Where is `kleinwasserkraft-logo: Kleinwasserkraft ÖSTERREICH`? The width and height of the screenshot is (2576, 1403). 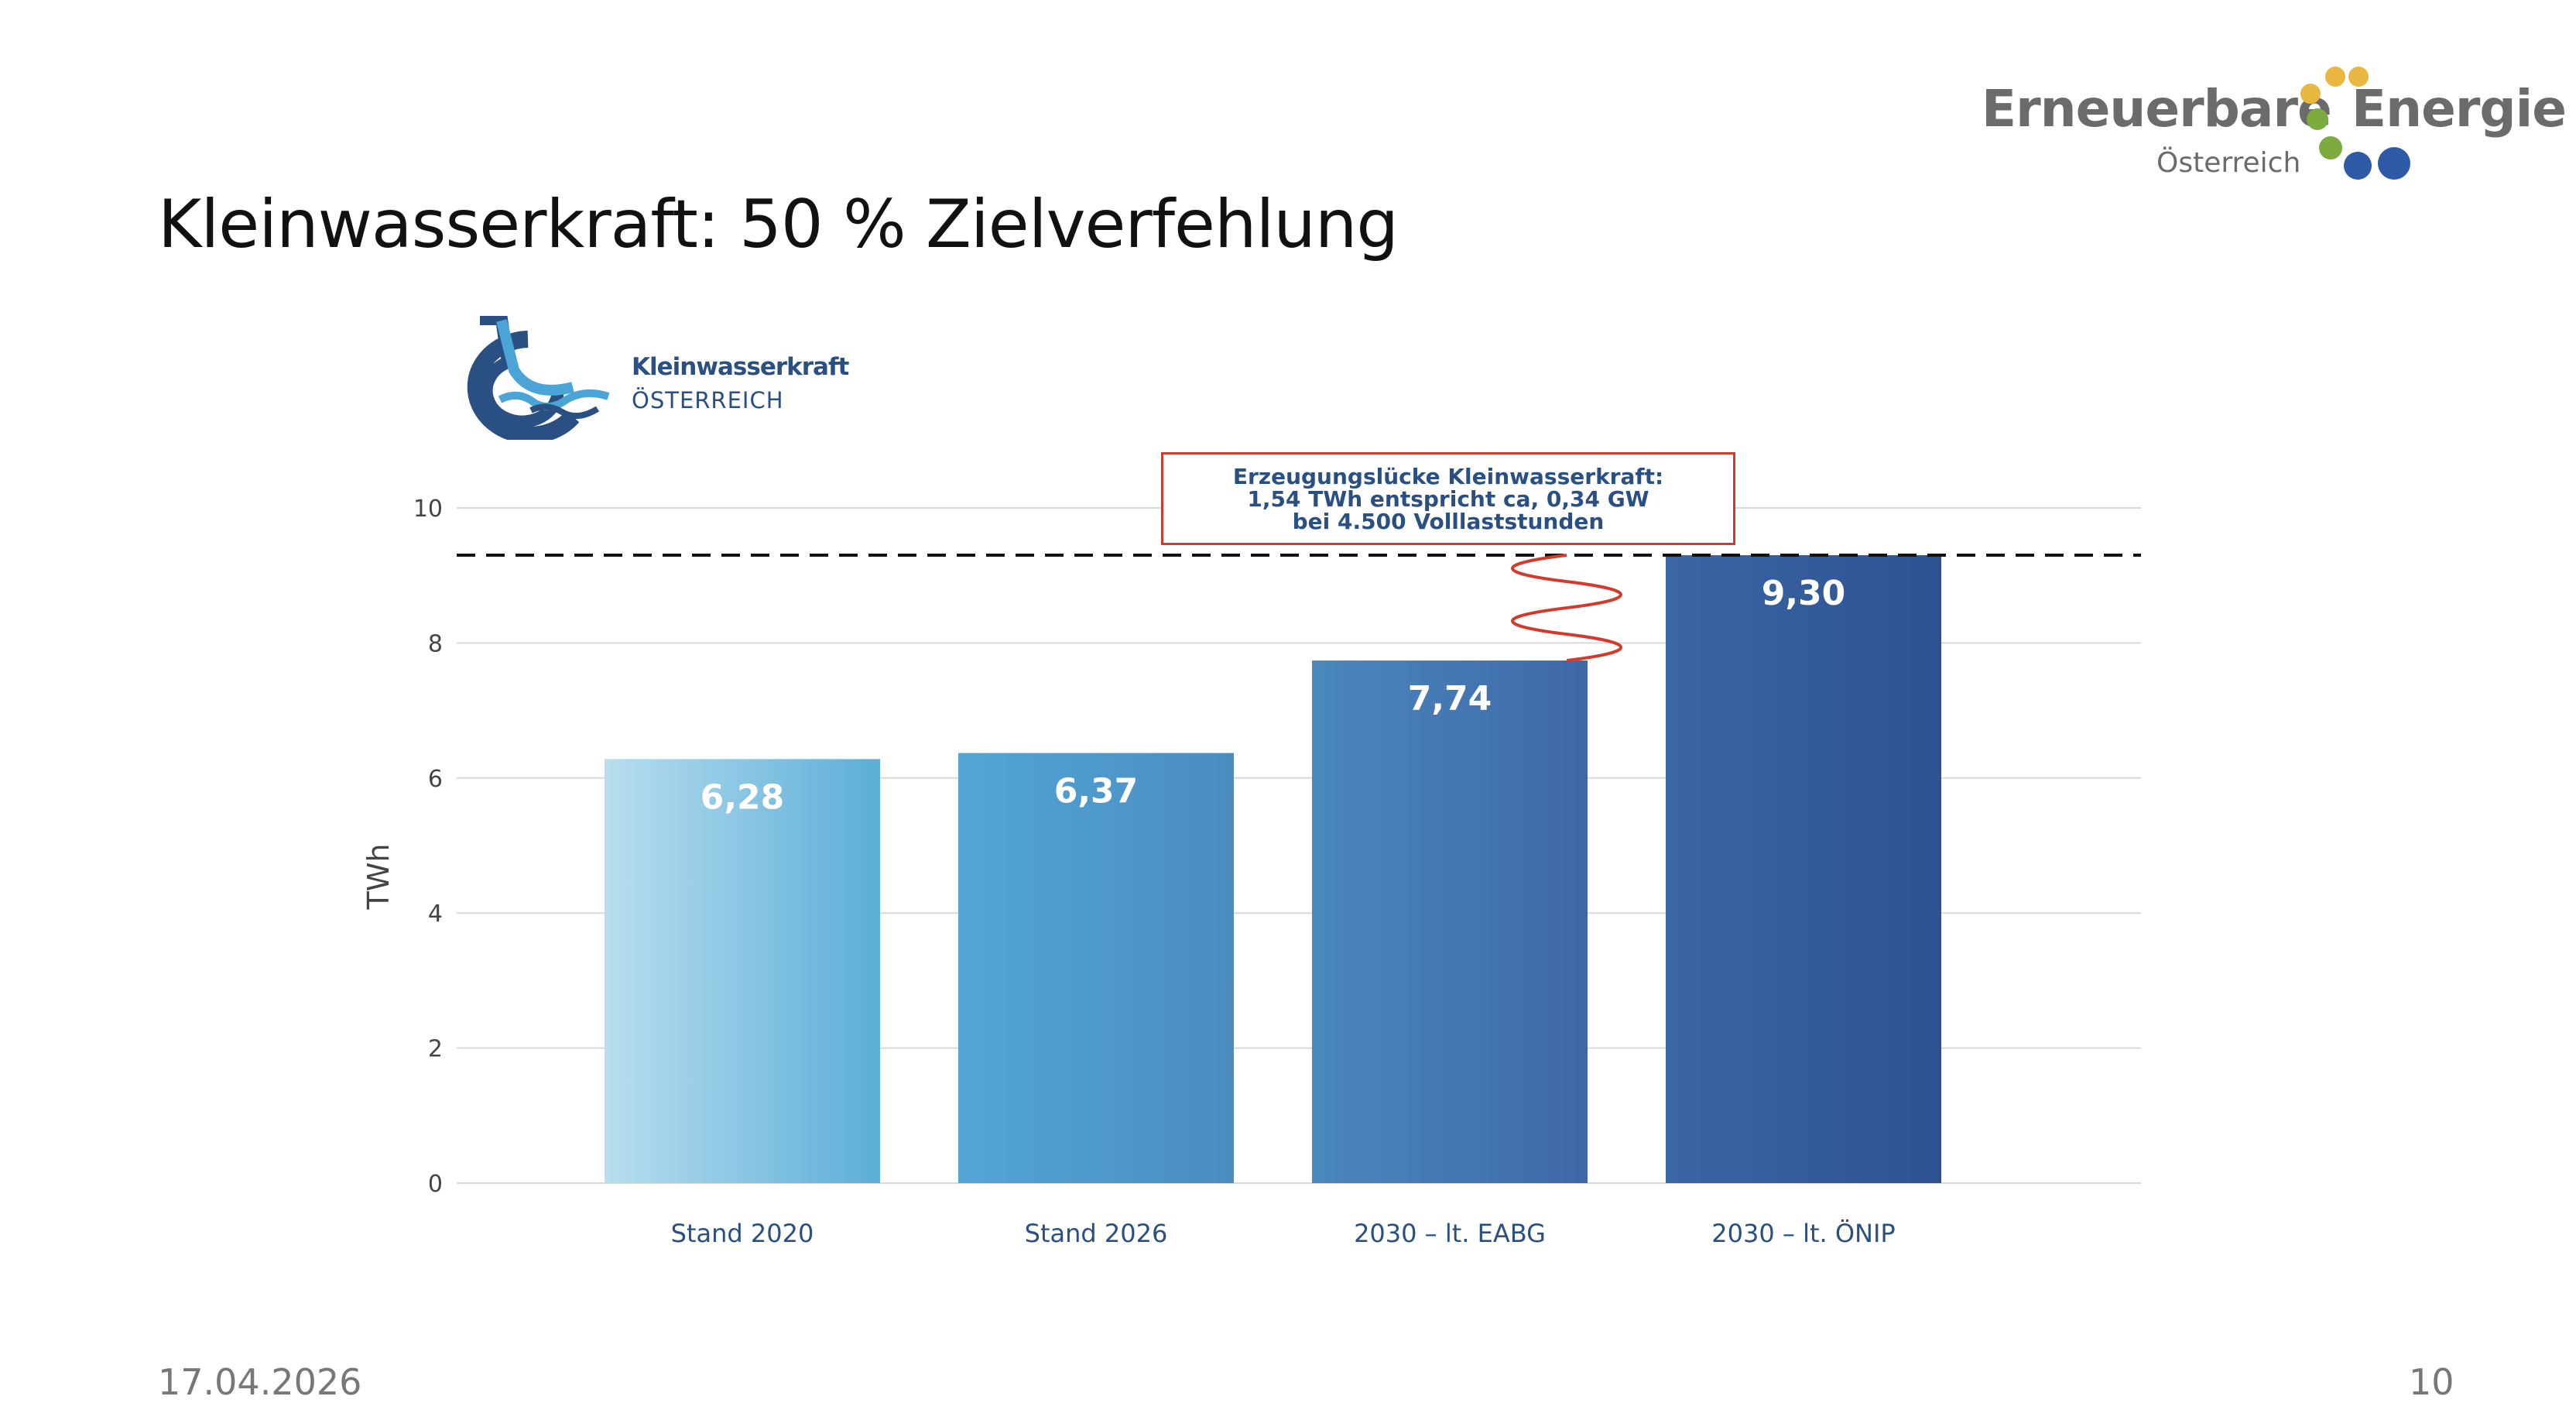
kleinwasserkraft-logo: Kleinwasserkraft ÖSTERREICH is located at coordinates (658, 378).